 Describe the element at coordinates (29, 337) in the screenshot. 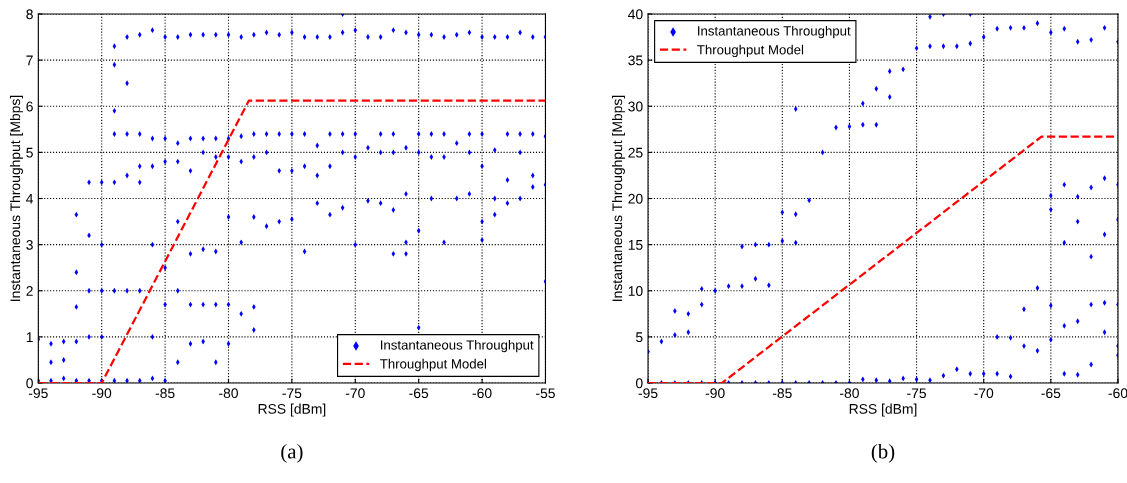

I see `y-tick-label: 1` at that location.